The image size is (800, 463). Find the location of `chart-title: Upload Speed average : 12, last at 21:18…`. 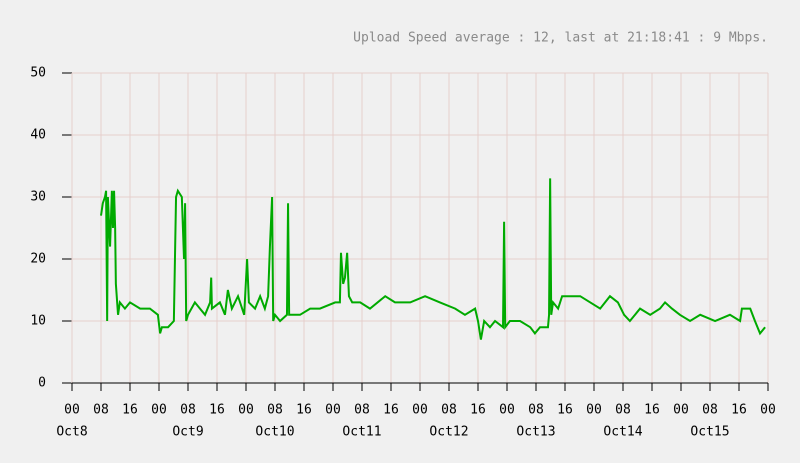

chart-title: Upload Speed average : 12, last at 21:18… is located at coordinates (560, 38).